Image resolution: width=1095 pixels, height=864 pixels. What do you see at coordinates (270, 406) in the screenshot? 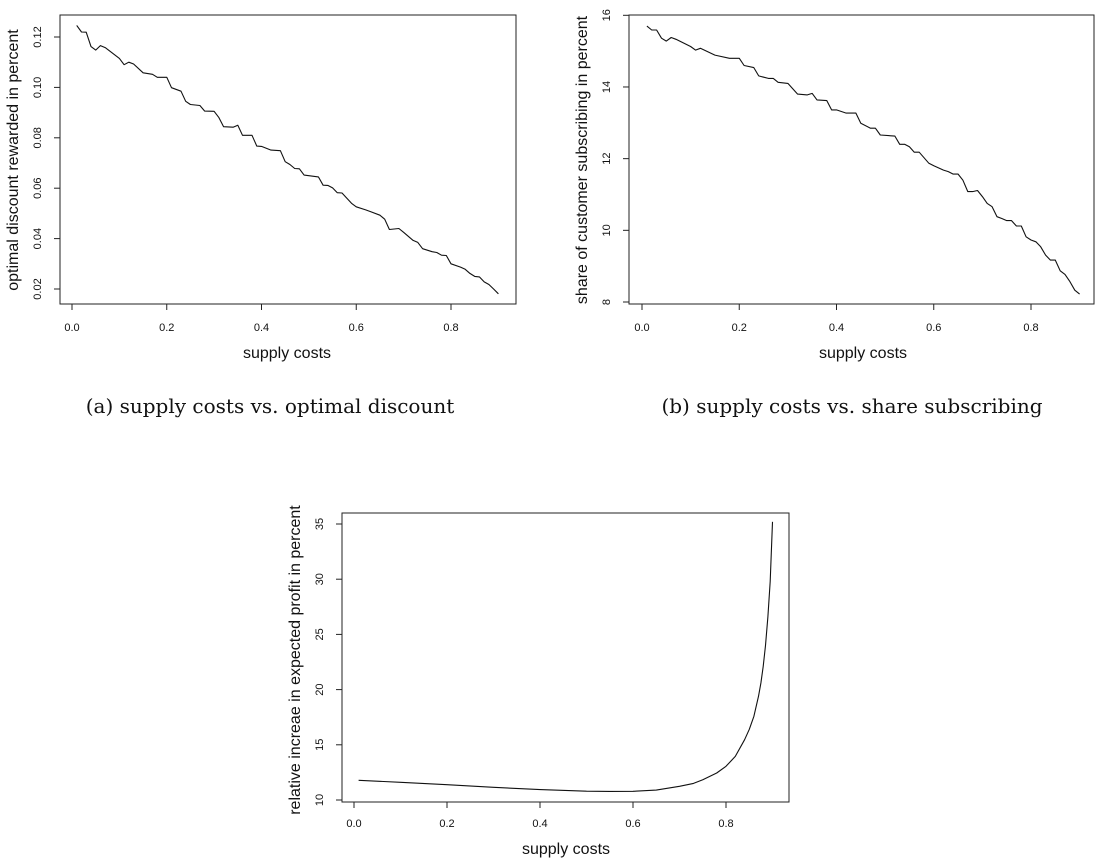
I see `caption-a: (a) supply costs vs. optimal discount` at bounding box center [270, 406].